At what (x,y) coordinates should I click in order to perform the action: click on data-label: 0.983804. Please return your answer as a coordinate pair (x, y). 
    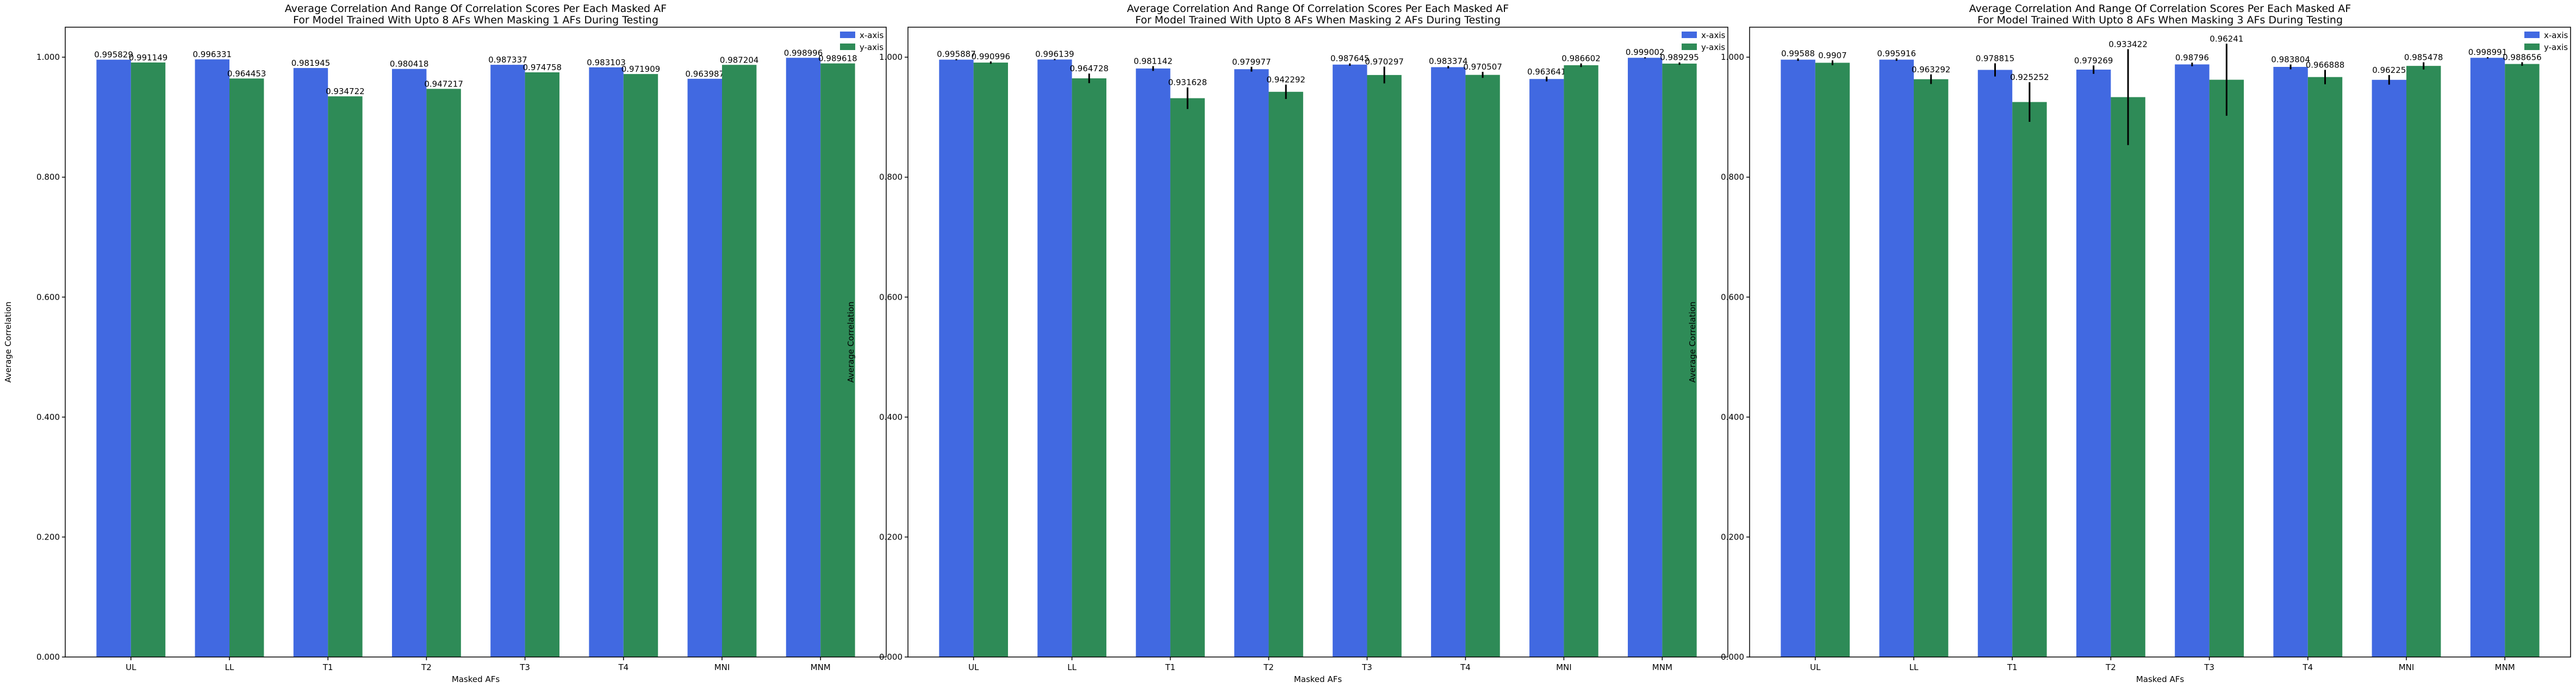
    Looking at the image, I should click on (2290, 60).